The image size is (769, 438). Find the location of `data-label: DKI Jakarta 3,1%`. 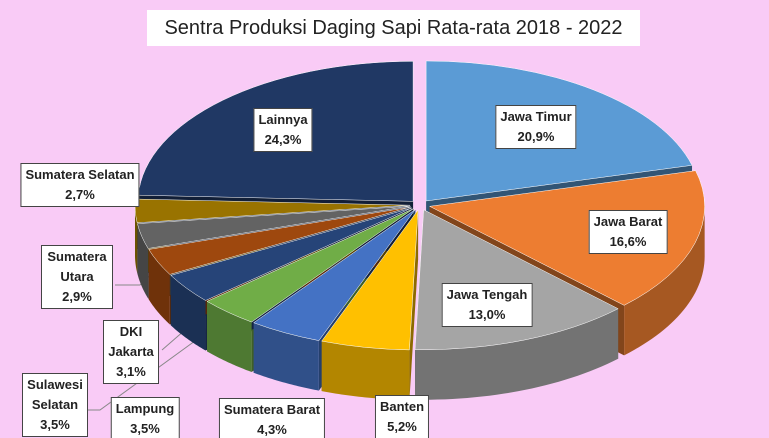

data-label: DKI Jakarta 3,1% is located at coordinates (131, 352).